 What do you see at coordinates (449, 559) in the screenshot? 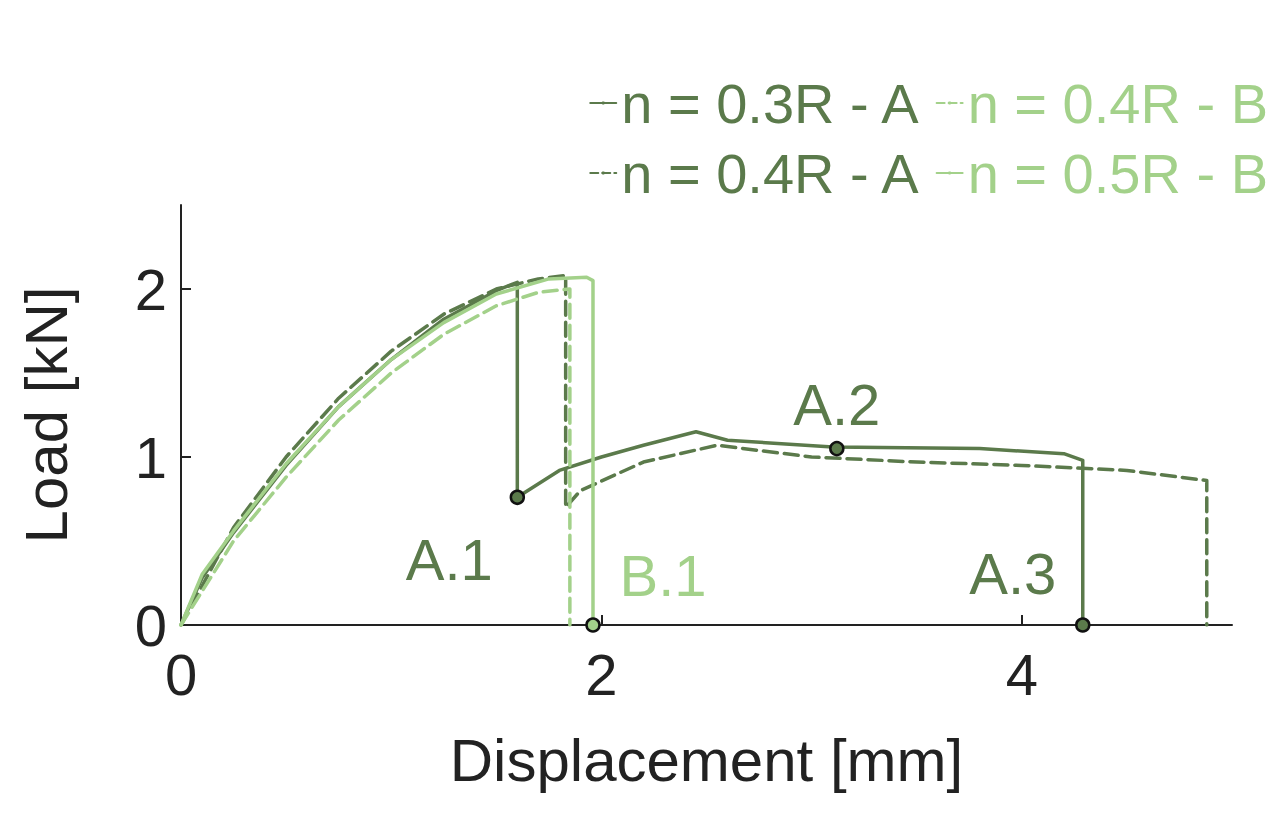
I see `annotation: A.1` at bounding box center [449, 559].